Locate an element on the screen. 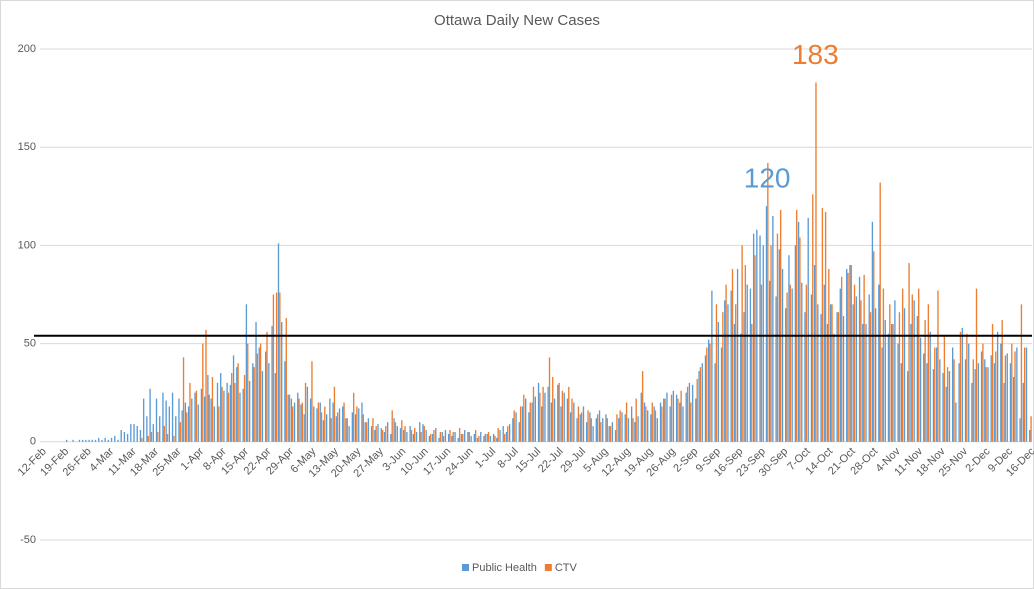 This screenshot has height=589, width=1034. legend-swatch is located at coordinates (465, 567).